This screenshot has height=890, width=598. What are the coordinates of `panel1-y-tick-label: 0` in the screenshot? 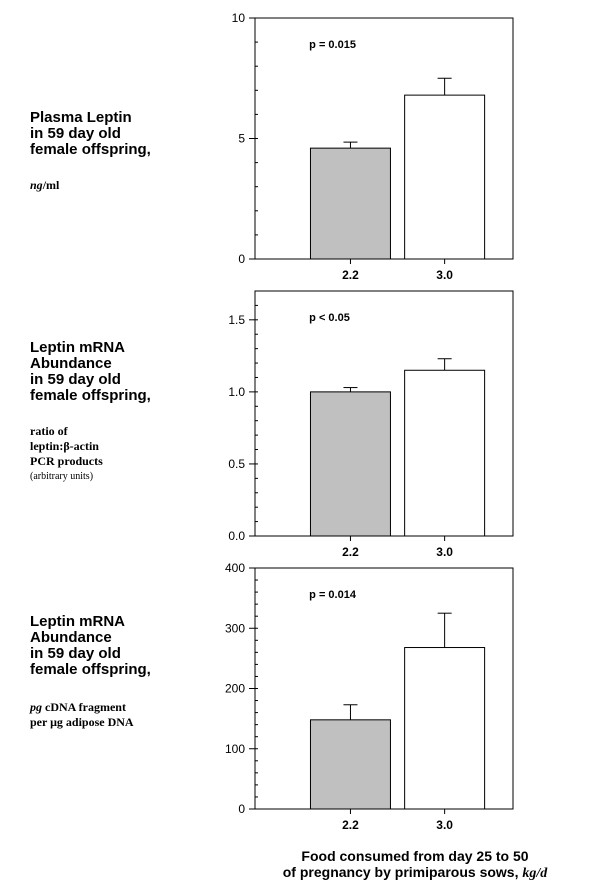 It's located at (241, 259).